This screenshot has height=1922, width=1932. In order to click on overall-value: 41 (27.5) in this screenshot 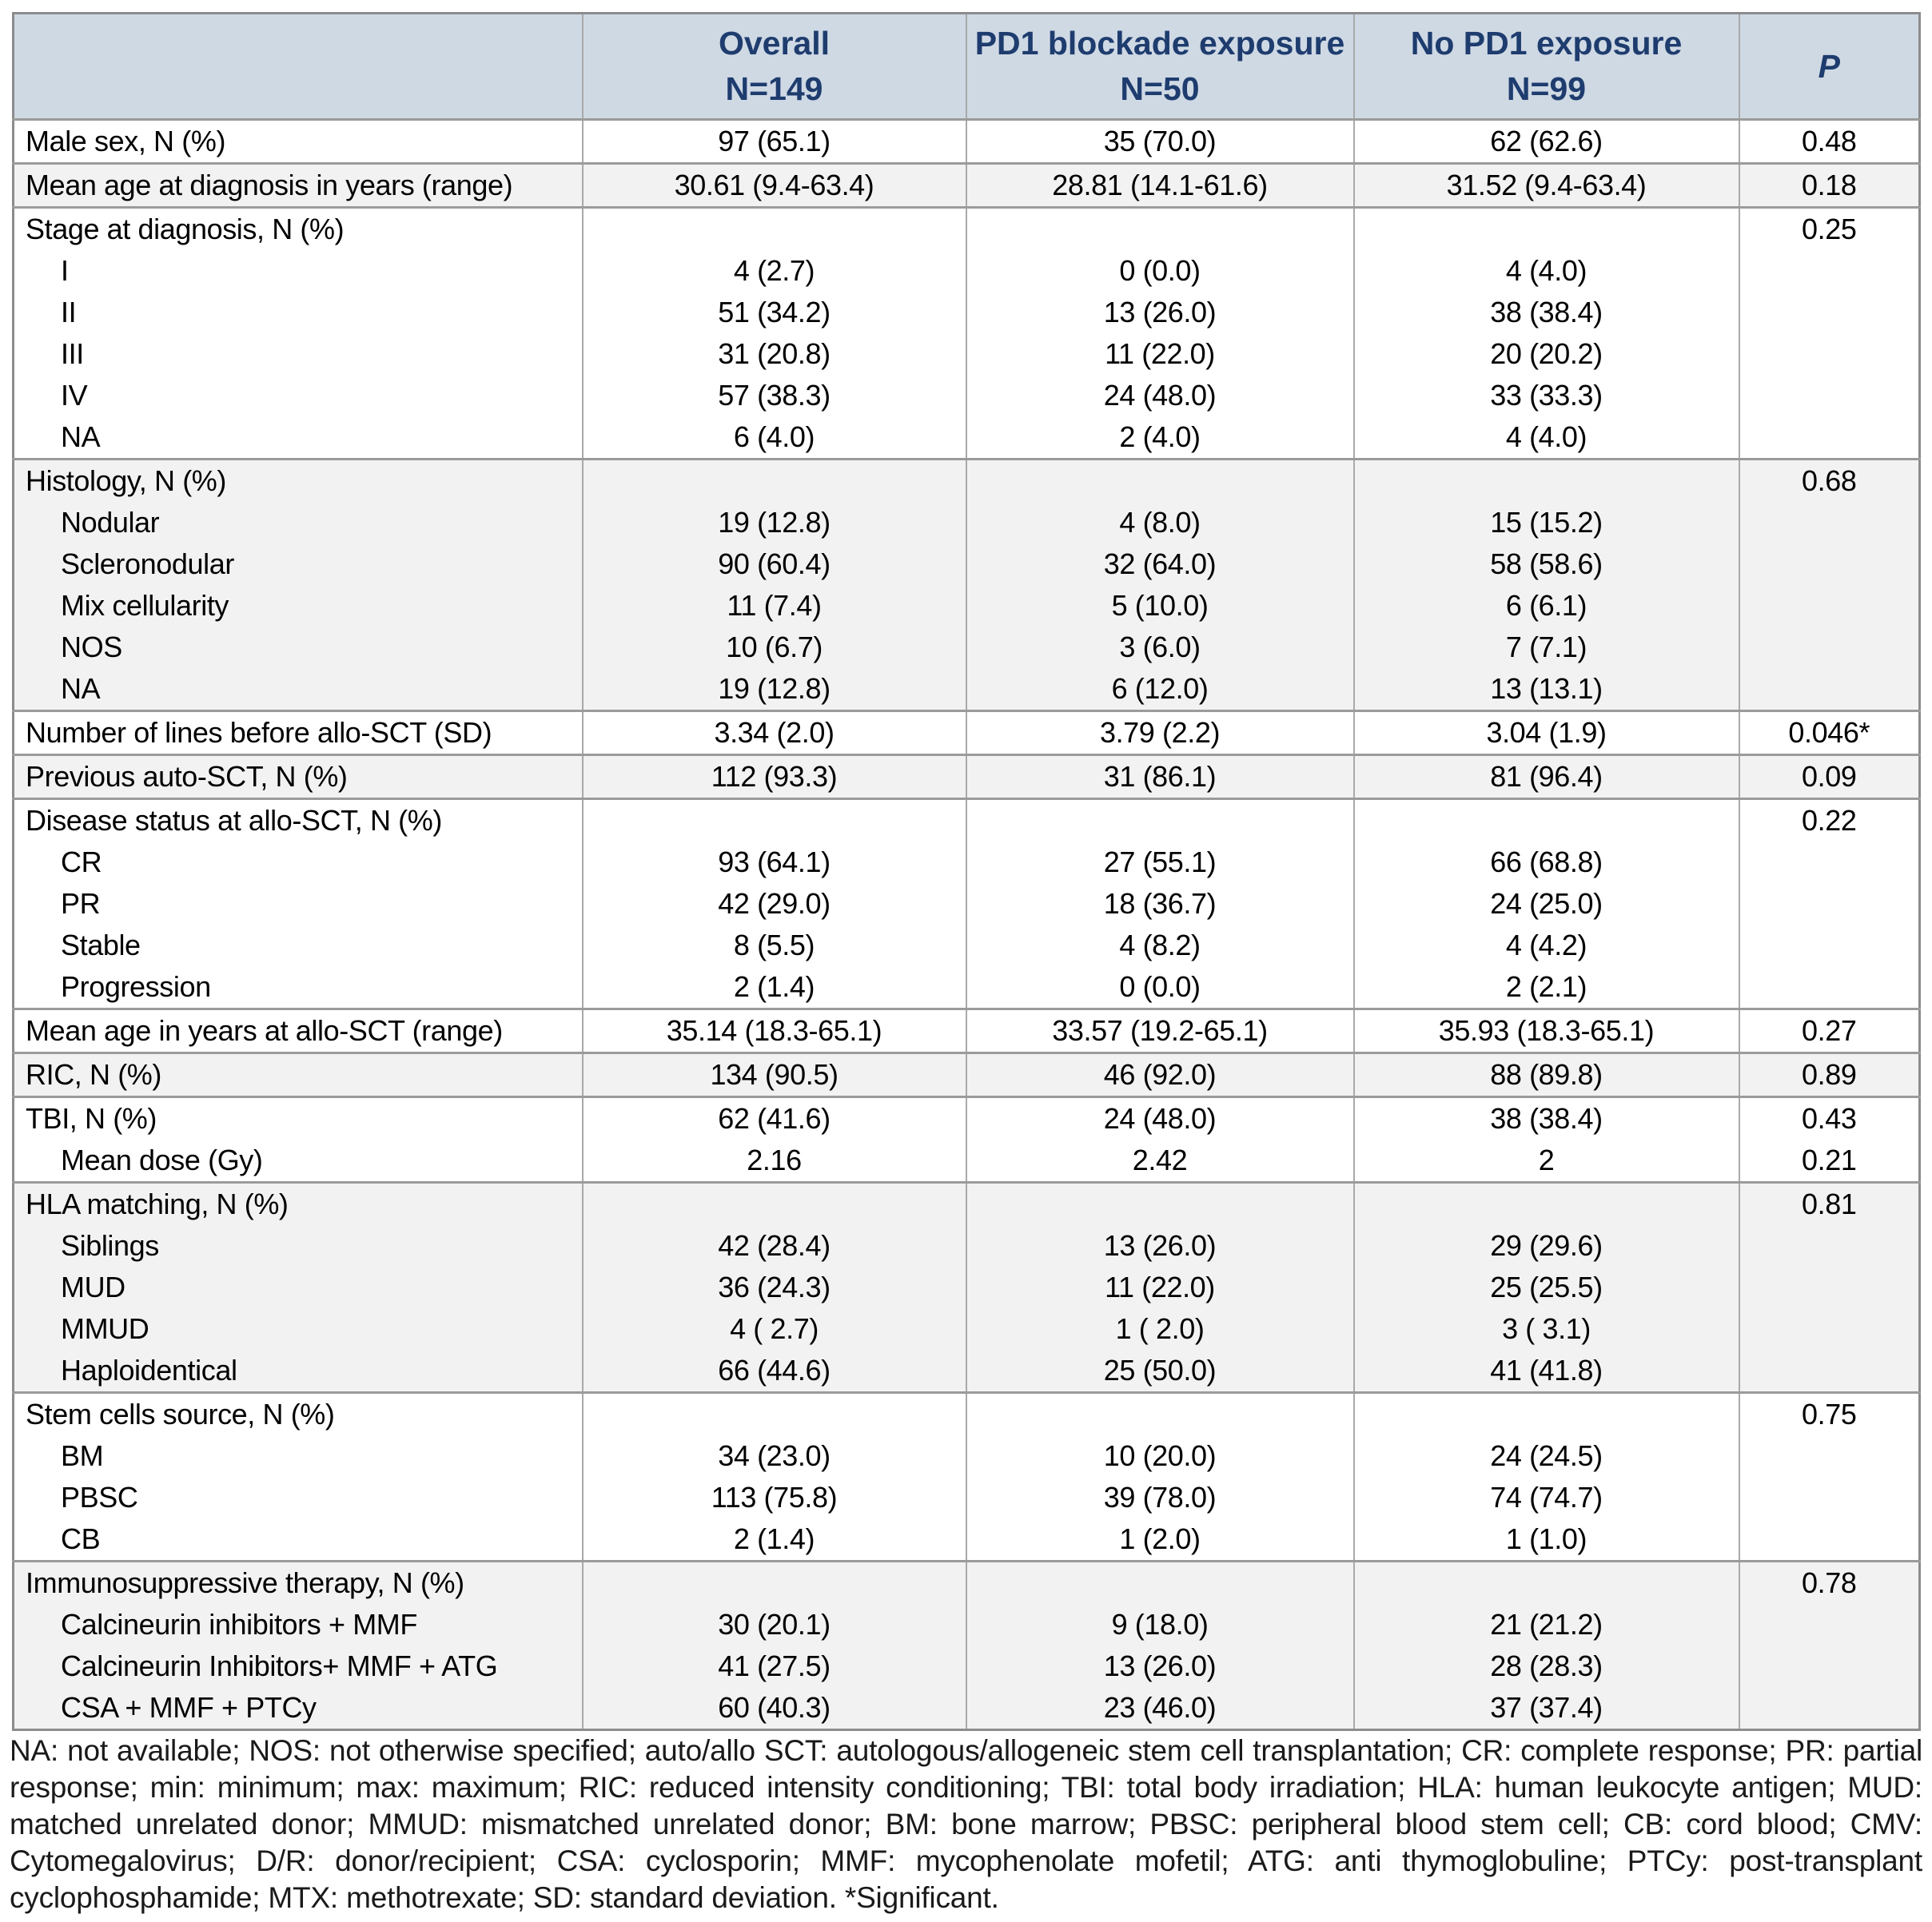, I will do `click(774, 1666)`.